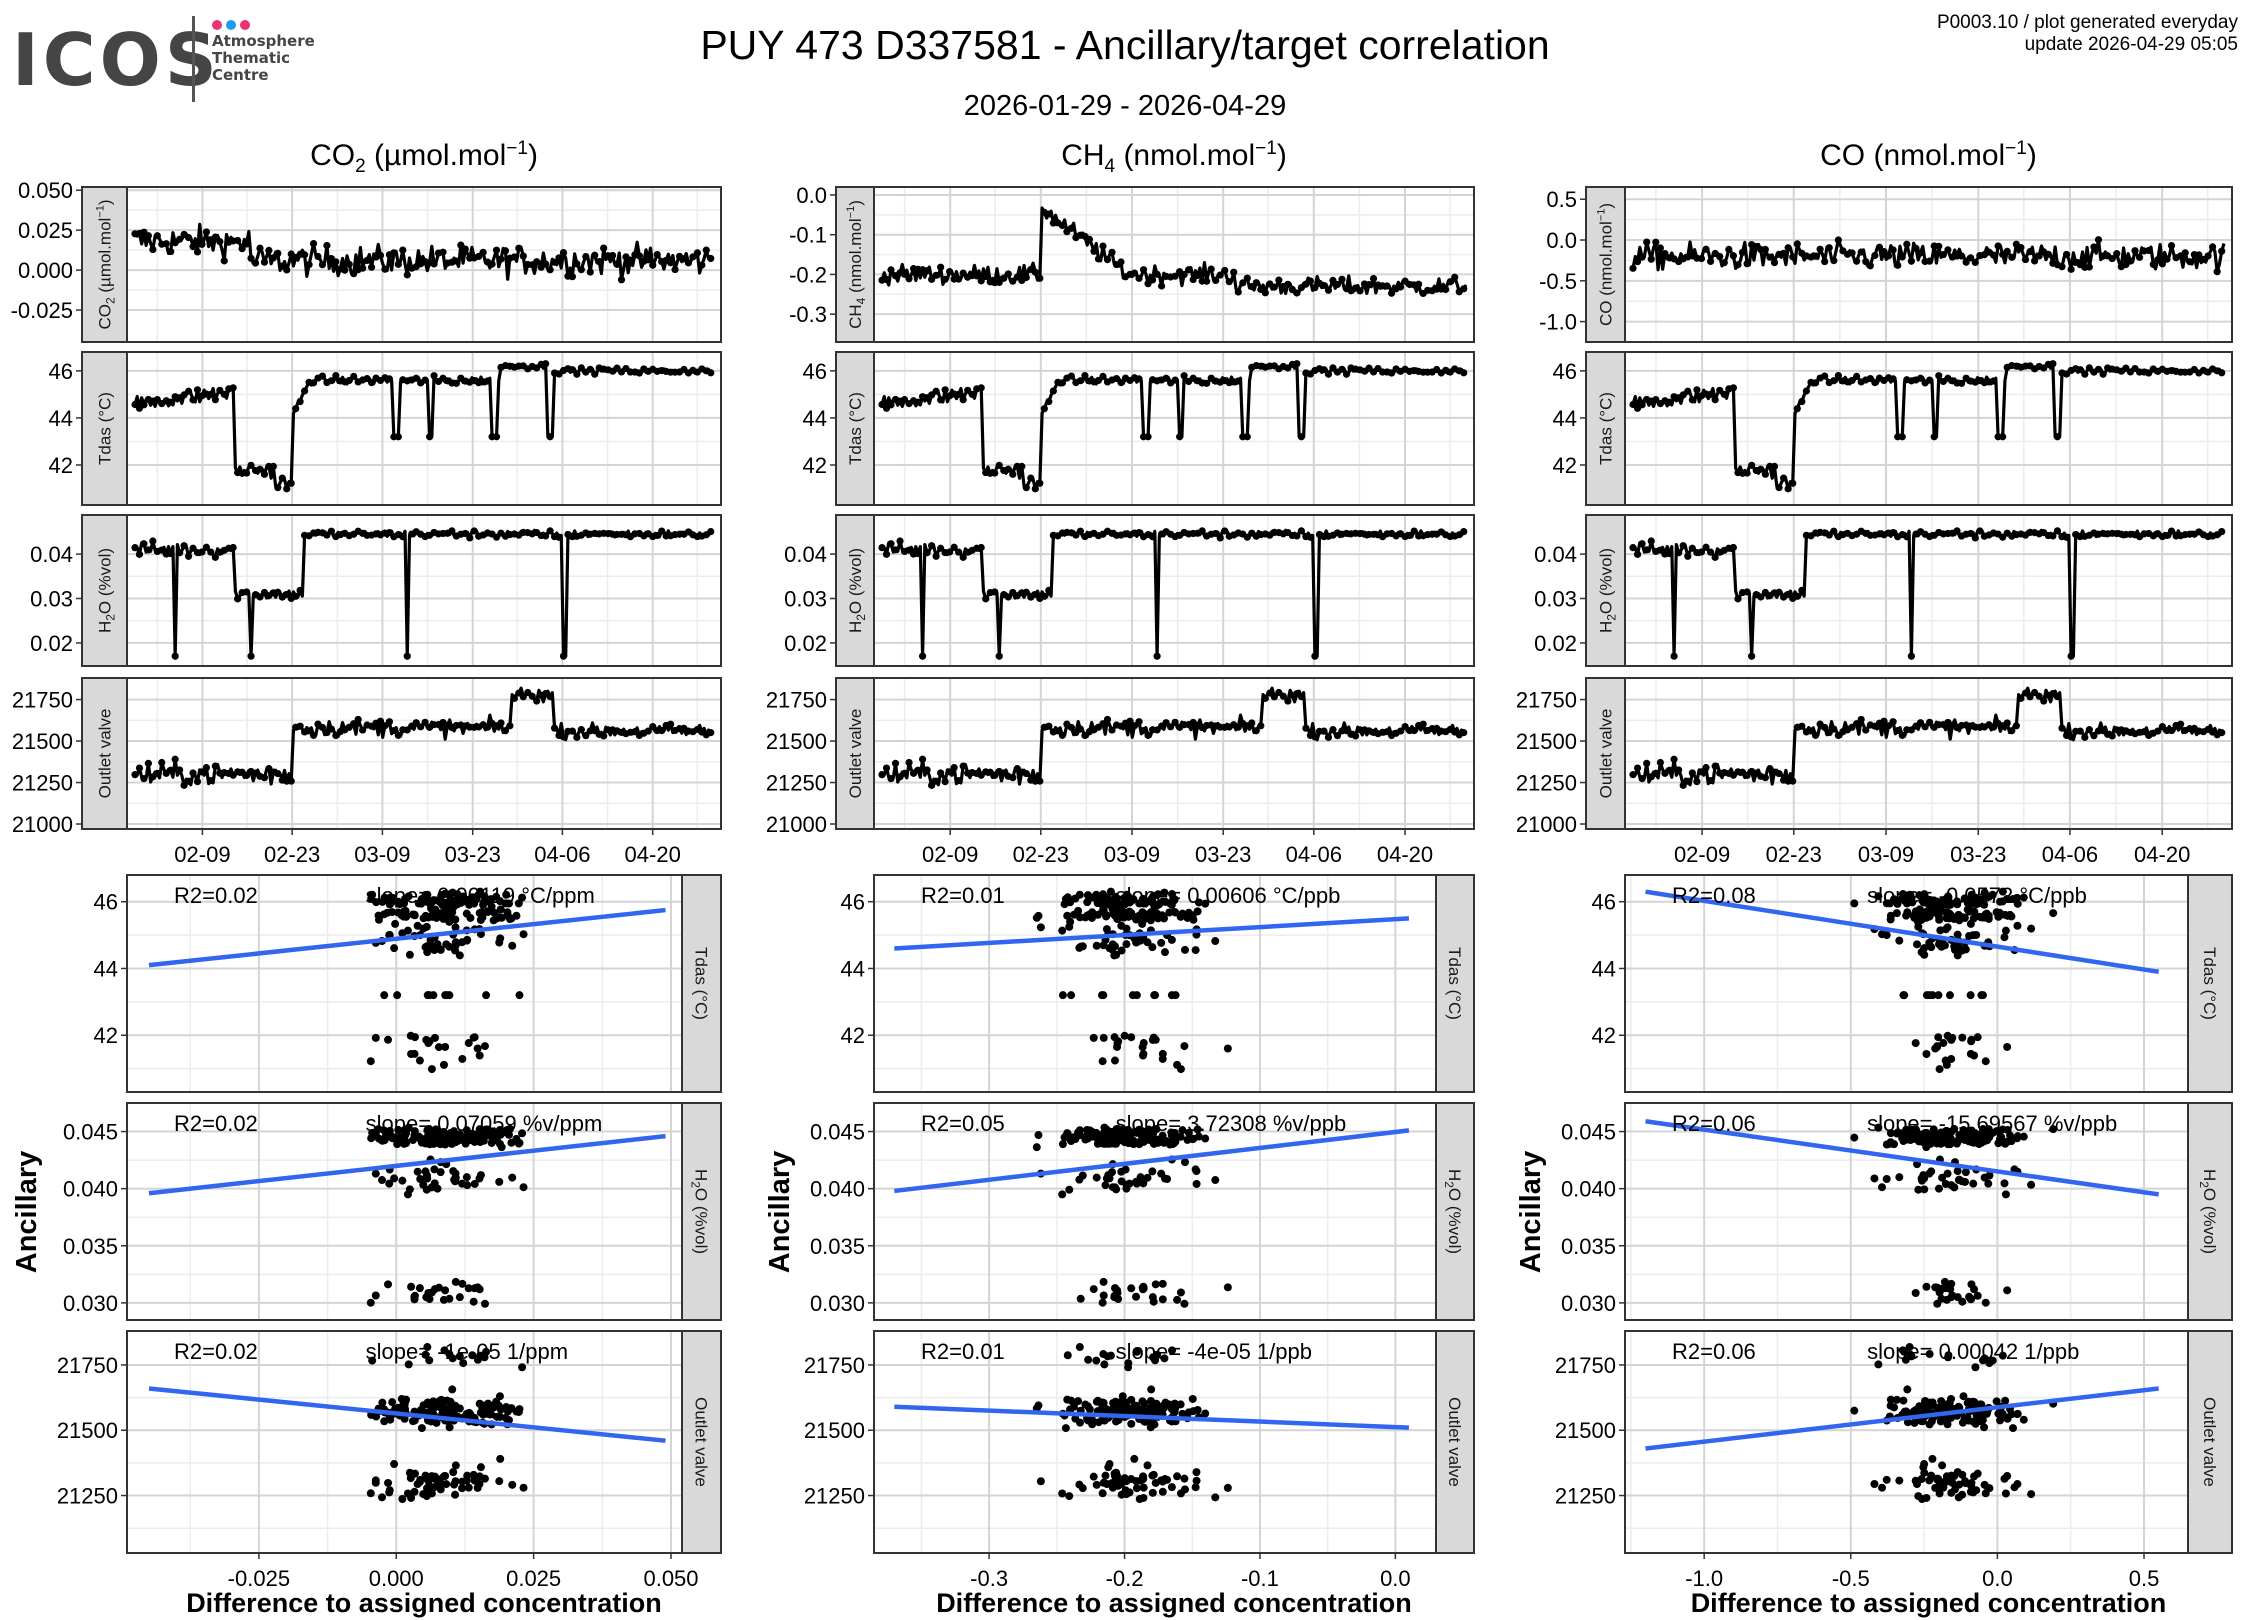 The image size is (2250, 1620). What do you see at coordinates (811, 195) in the screenshot?
I see `y-tick-label: 0.0` at bounding box center [811, 195].